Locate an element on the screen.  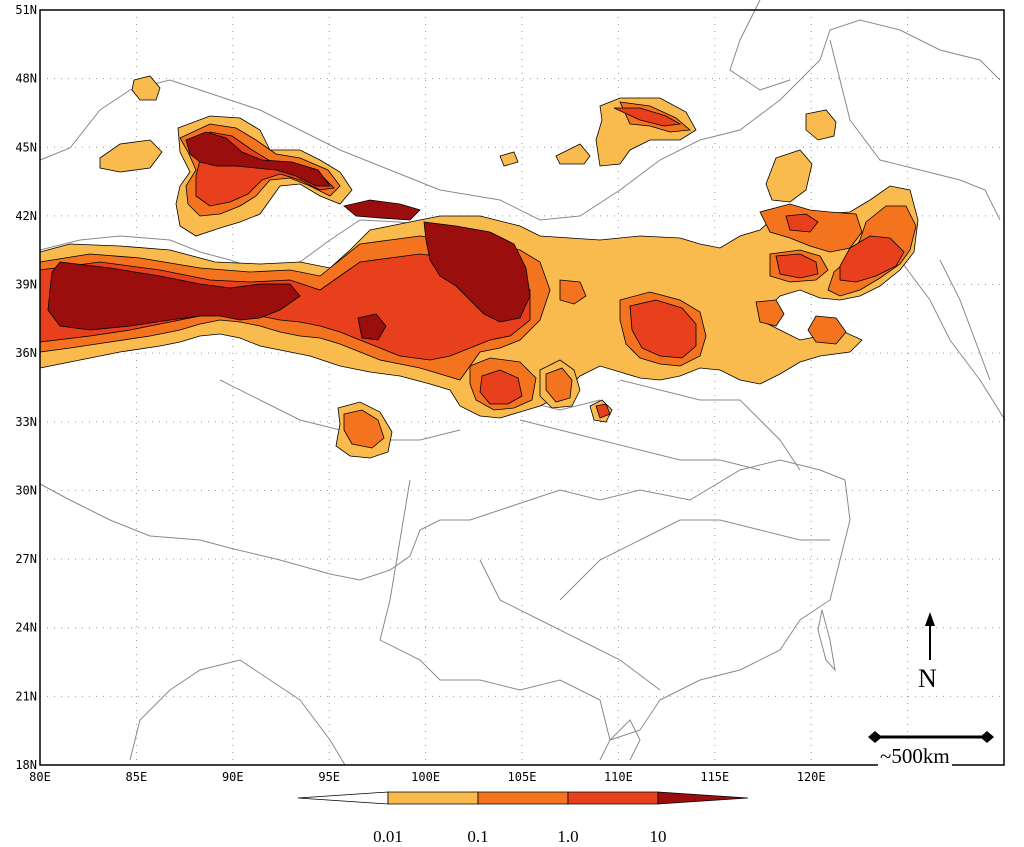
lat-tick-label: 51N is located at coordinates (26, 10).